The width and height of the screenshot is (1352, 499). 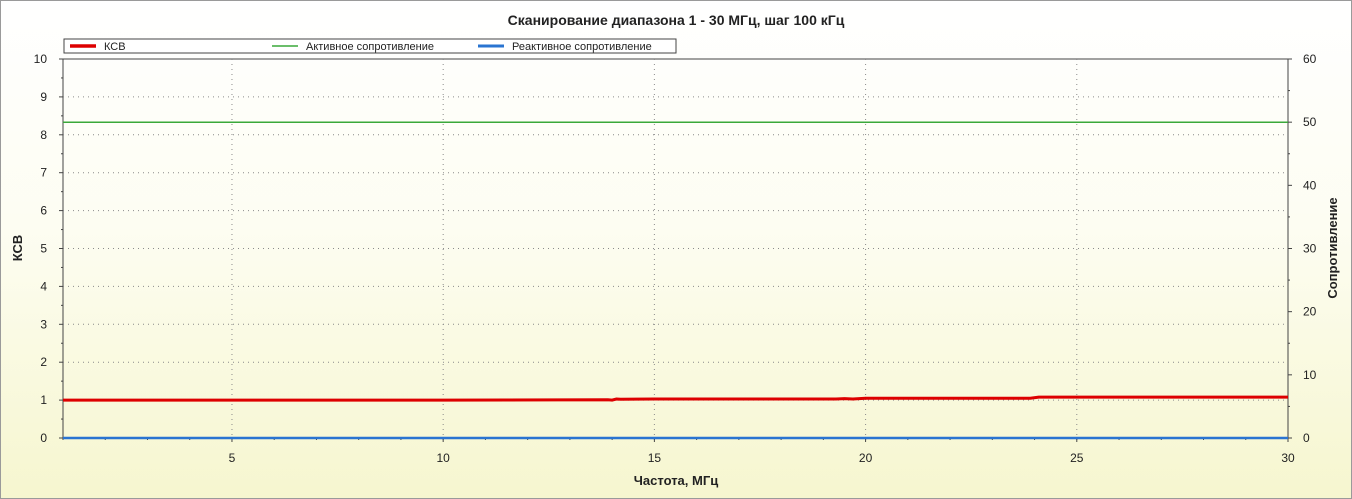 What do you see at coordinates (443, 458) in the screenshot?
I see `x-tick-label: 10` at bounding box center [443, 458].